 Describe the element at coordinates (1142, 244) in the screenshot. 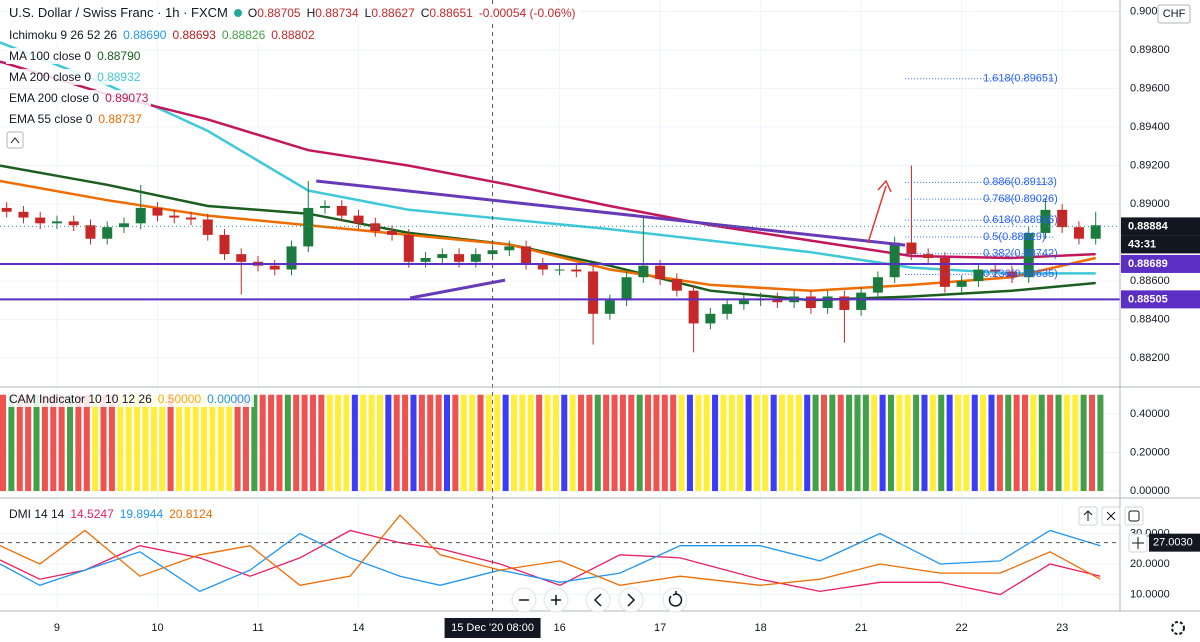

I see `countdown: 43:31` at that location.